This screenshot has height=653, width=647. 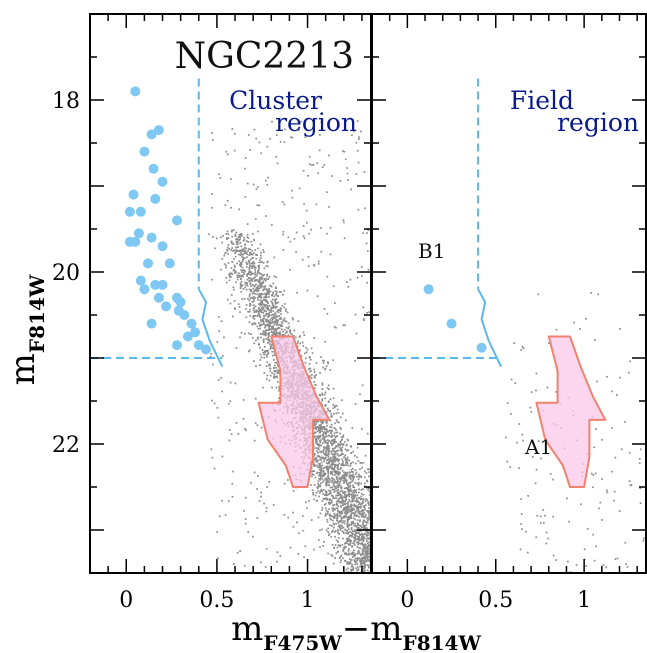 I want to click on x-tick-label: 0.5, so click(x=495, y=600).